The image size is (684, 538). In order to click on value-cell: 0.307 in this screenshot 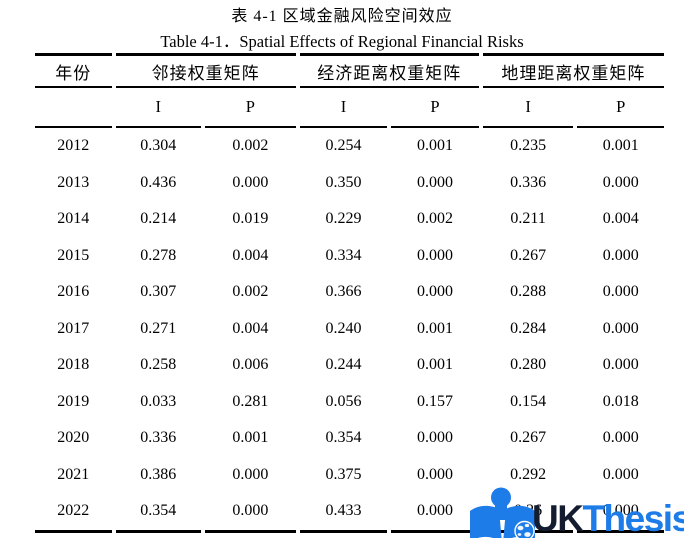, I will do `click(158, 292)`.